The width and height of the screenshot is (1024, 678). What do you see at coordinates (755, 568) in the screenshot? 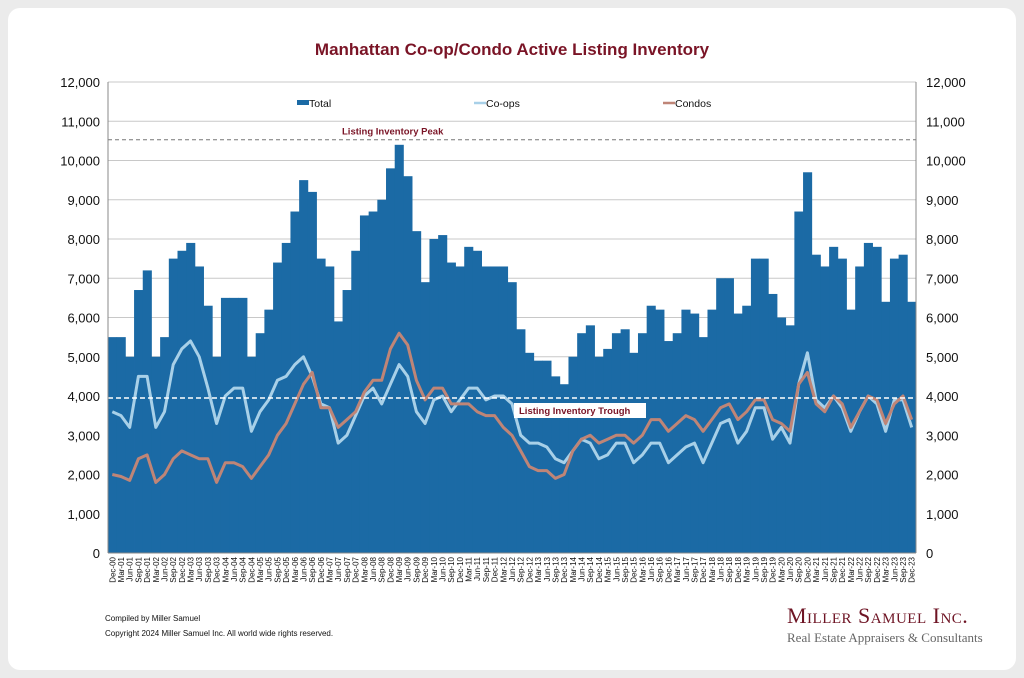
I see `x-tick-label: Jun-19` at bounding box center [755, 568].